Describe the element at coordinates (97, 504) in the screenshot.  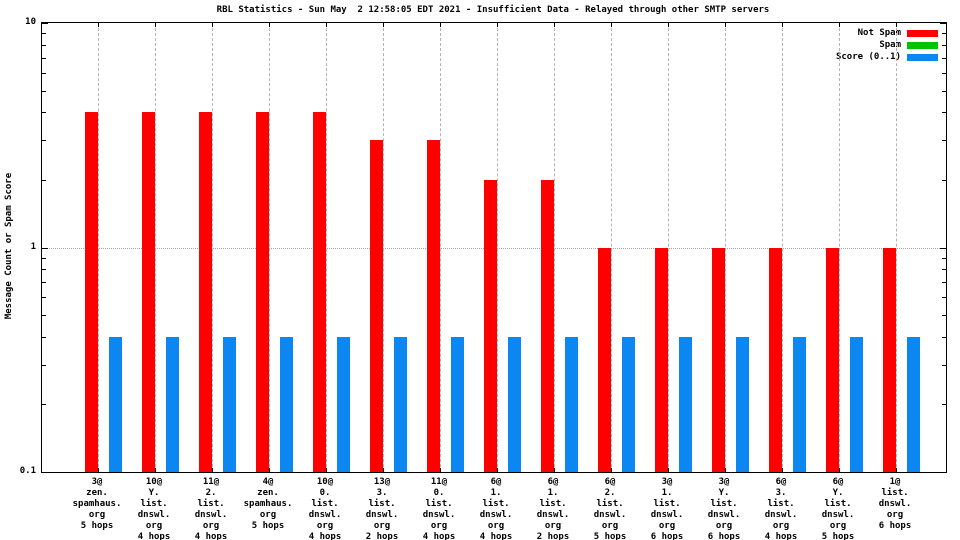
I see `x-tick-label-line: spamhaus.` at that location.